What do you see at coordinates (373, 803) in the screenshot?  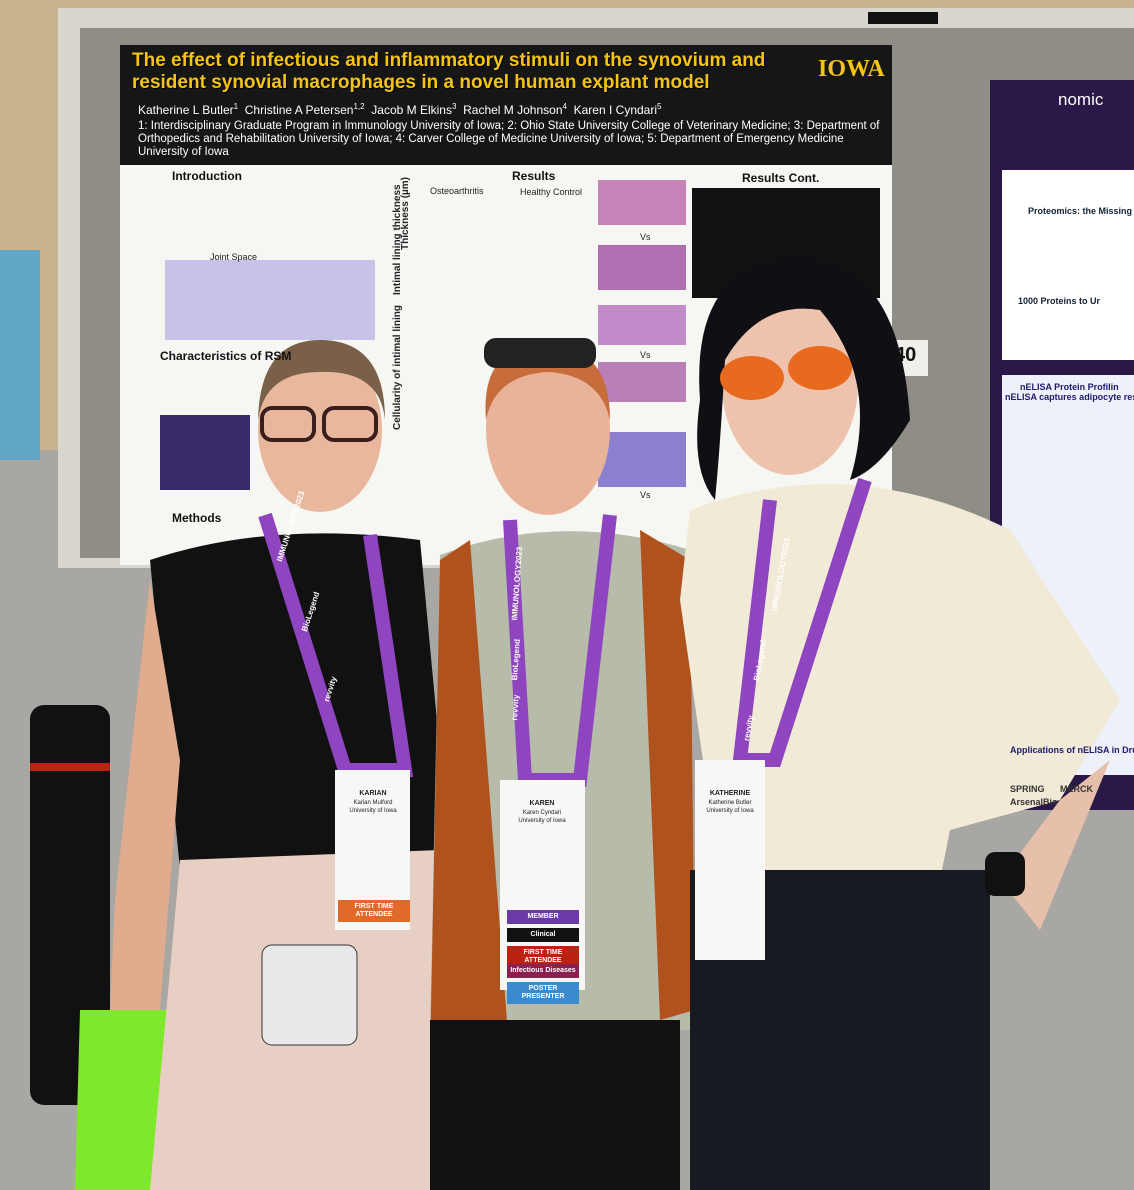 I see `badge-full-name: Karian Mulford` at bounding box center [373, 803].